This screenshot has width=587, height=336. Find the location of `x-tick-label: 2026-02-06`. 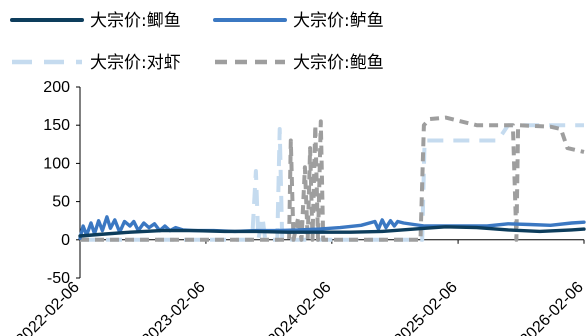

x-tick-label: 2026-02-06 is located at coordinates (552, 307).